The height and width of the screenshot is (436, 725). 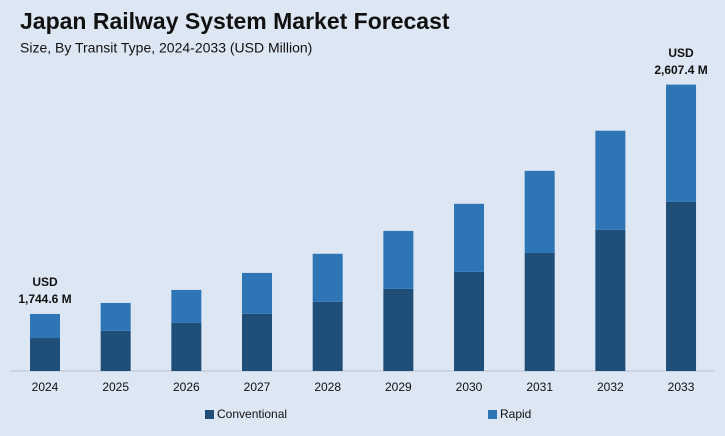 I want to click on chart-title: Japan Railway System Market Forecast, so click(x=235, y=21).